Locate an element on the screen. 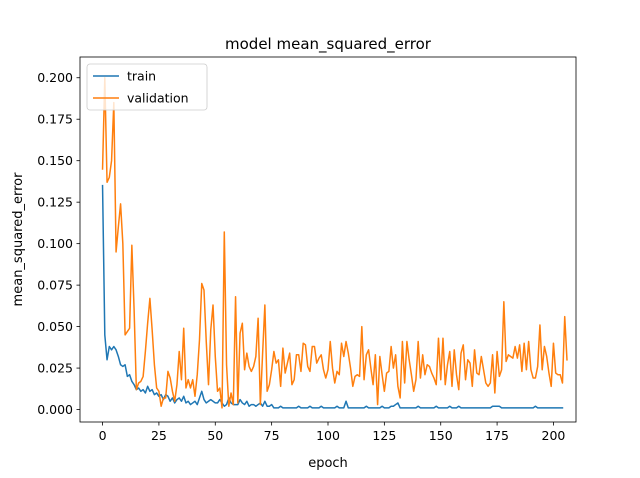  x-tick-label: 25 is located at coordinates (159, 435).